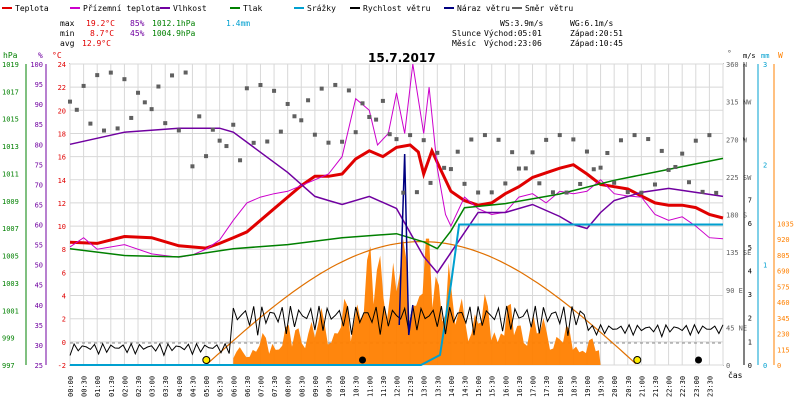 The width and height of the screenshot is (800, 404). Describe the element at coordinates (10, 311) in the screenshot. I see `pressure-tick-label: 1001` at that location.